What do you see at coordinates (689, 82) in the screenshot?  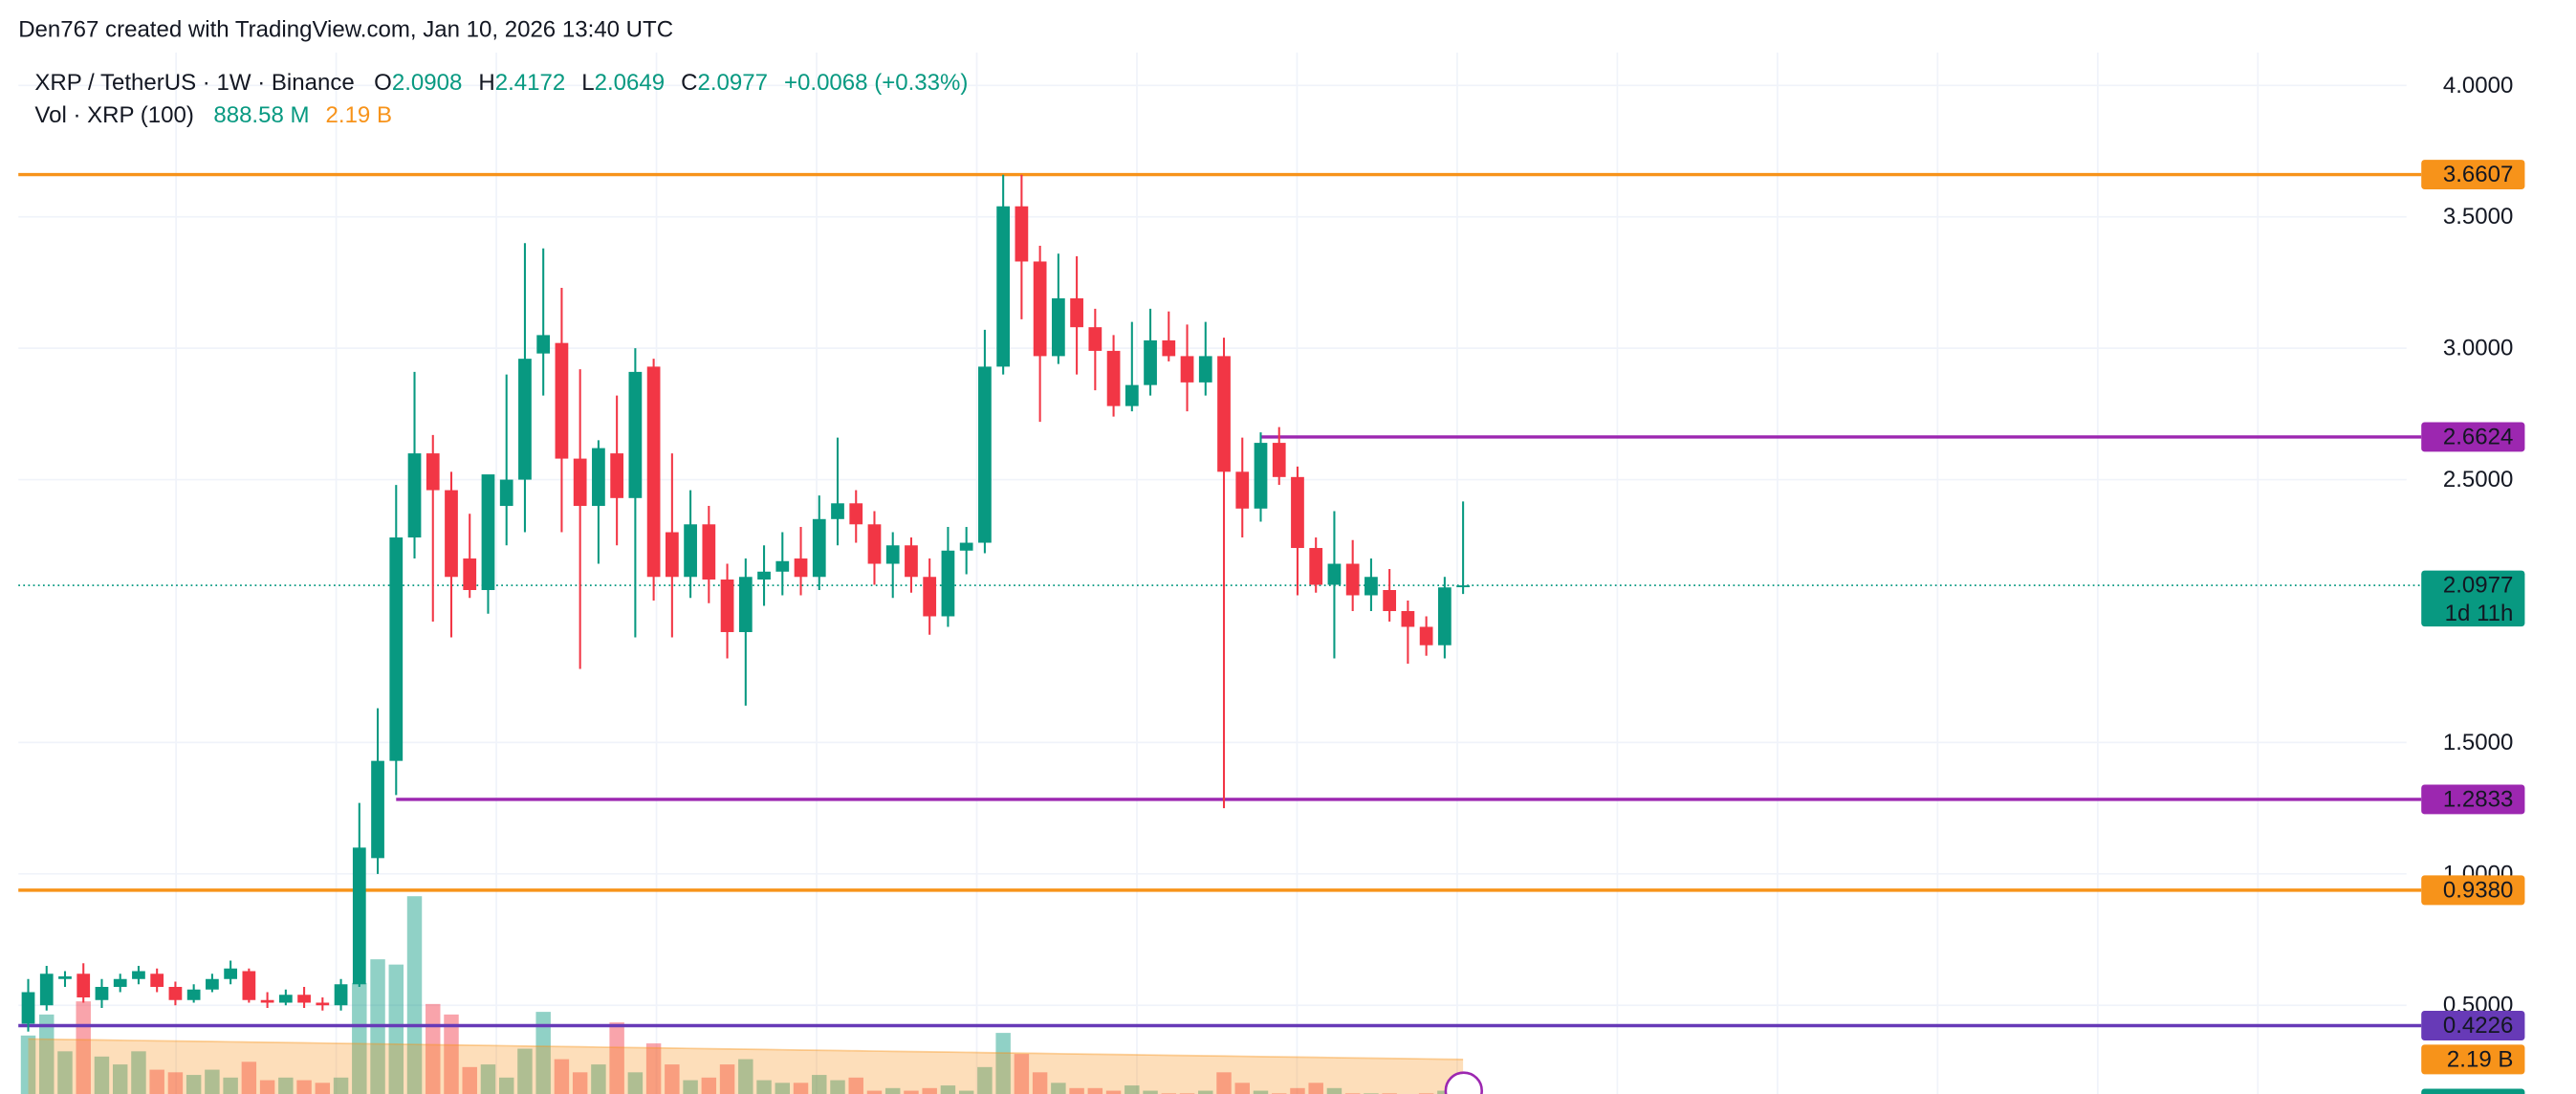 I see `legend-label: C` at bounding box center [689, 82].